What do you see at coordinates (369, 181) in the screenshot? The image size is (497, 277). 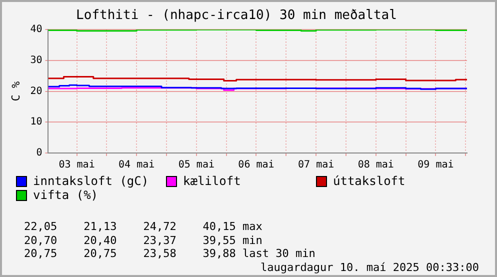 I see `legend-label: úttaksloft` at bounding box center [369, 181].